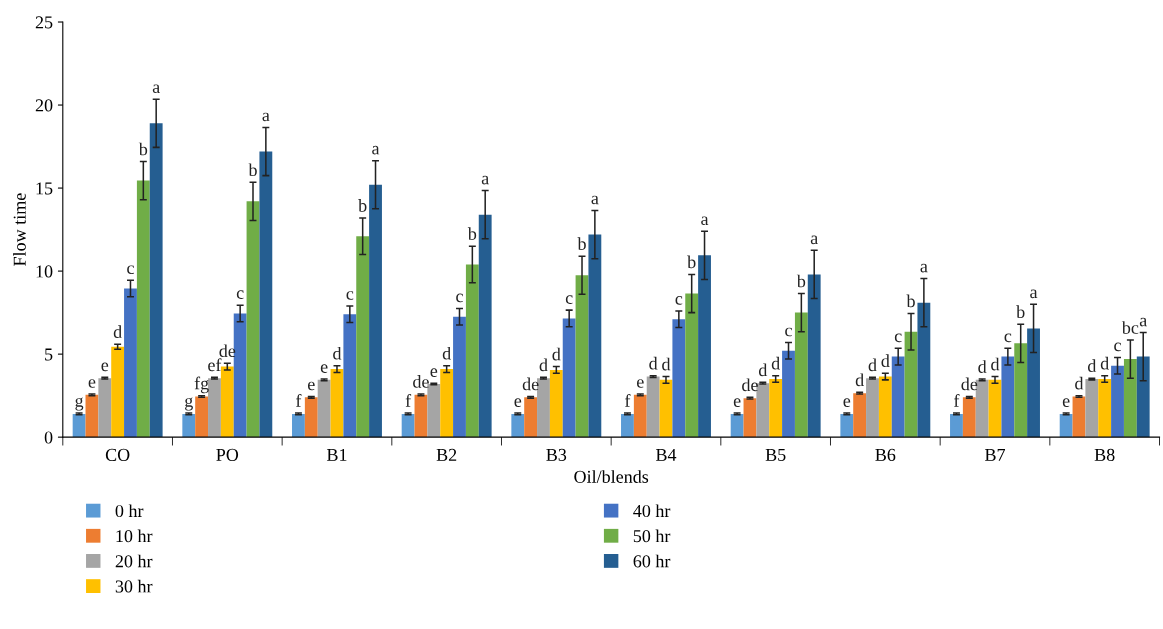  What do you see at coordinates (1130, 327) in the screenshot?
I see `data-label: bc` at bounding box center [1130, 327].